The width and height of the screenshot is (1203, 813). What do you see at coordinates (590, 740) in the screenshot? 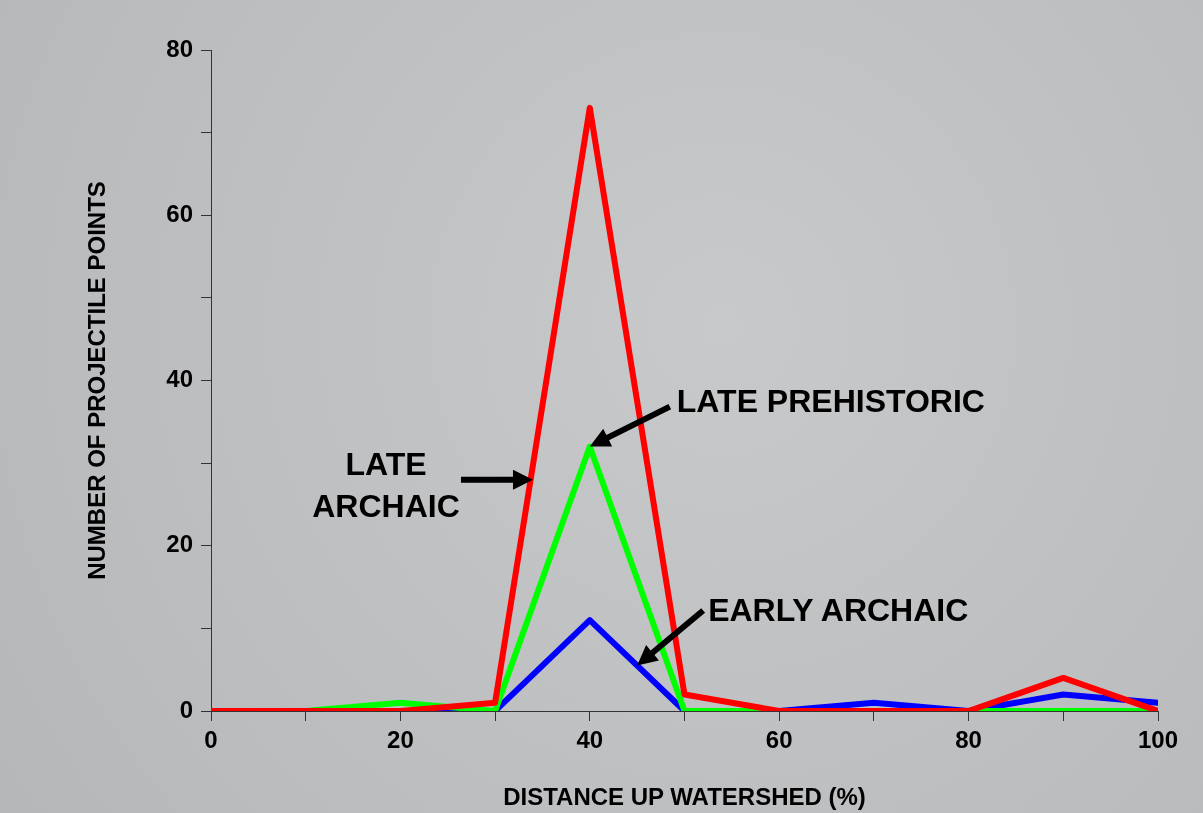
I see `x-tick-label: 40` at bounding box center [590, 740].